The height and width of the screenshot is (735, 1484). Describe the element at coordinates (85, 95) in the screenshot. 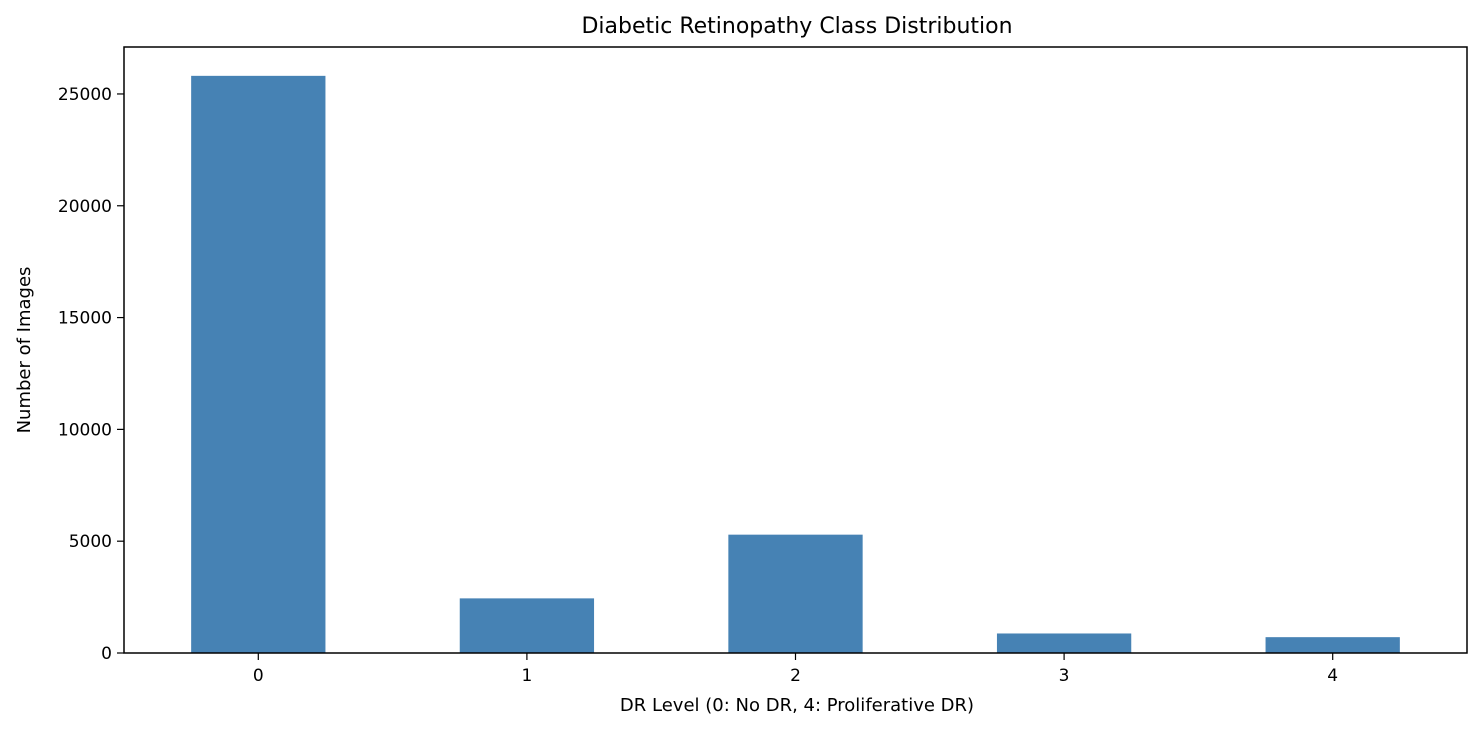

I see `y-tick-label: 25000` at that location.